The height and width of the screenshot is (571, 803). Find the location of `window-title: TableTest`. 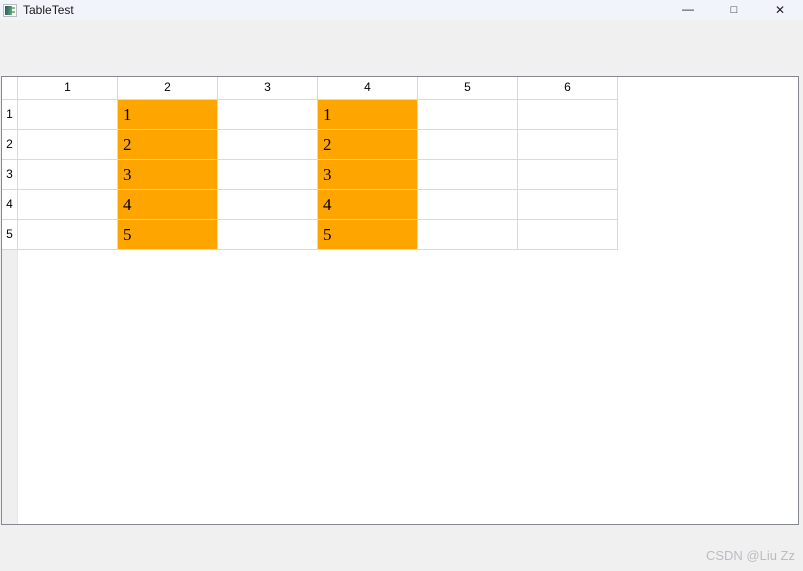

window-title: TableTest is located at coordinates (48, 10).